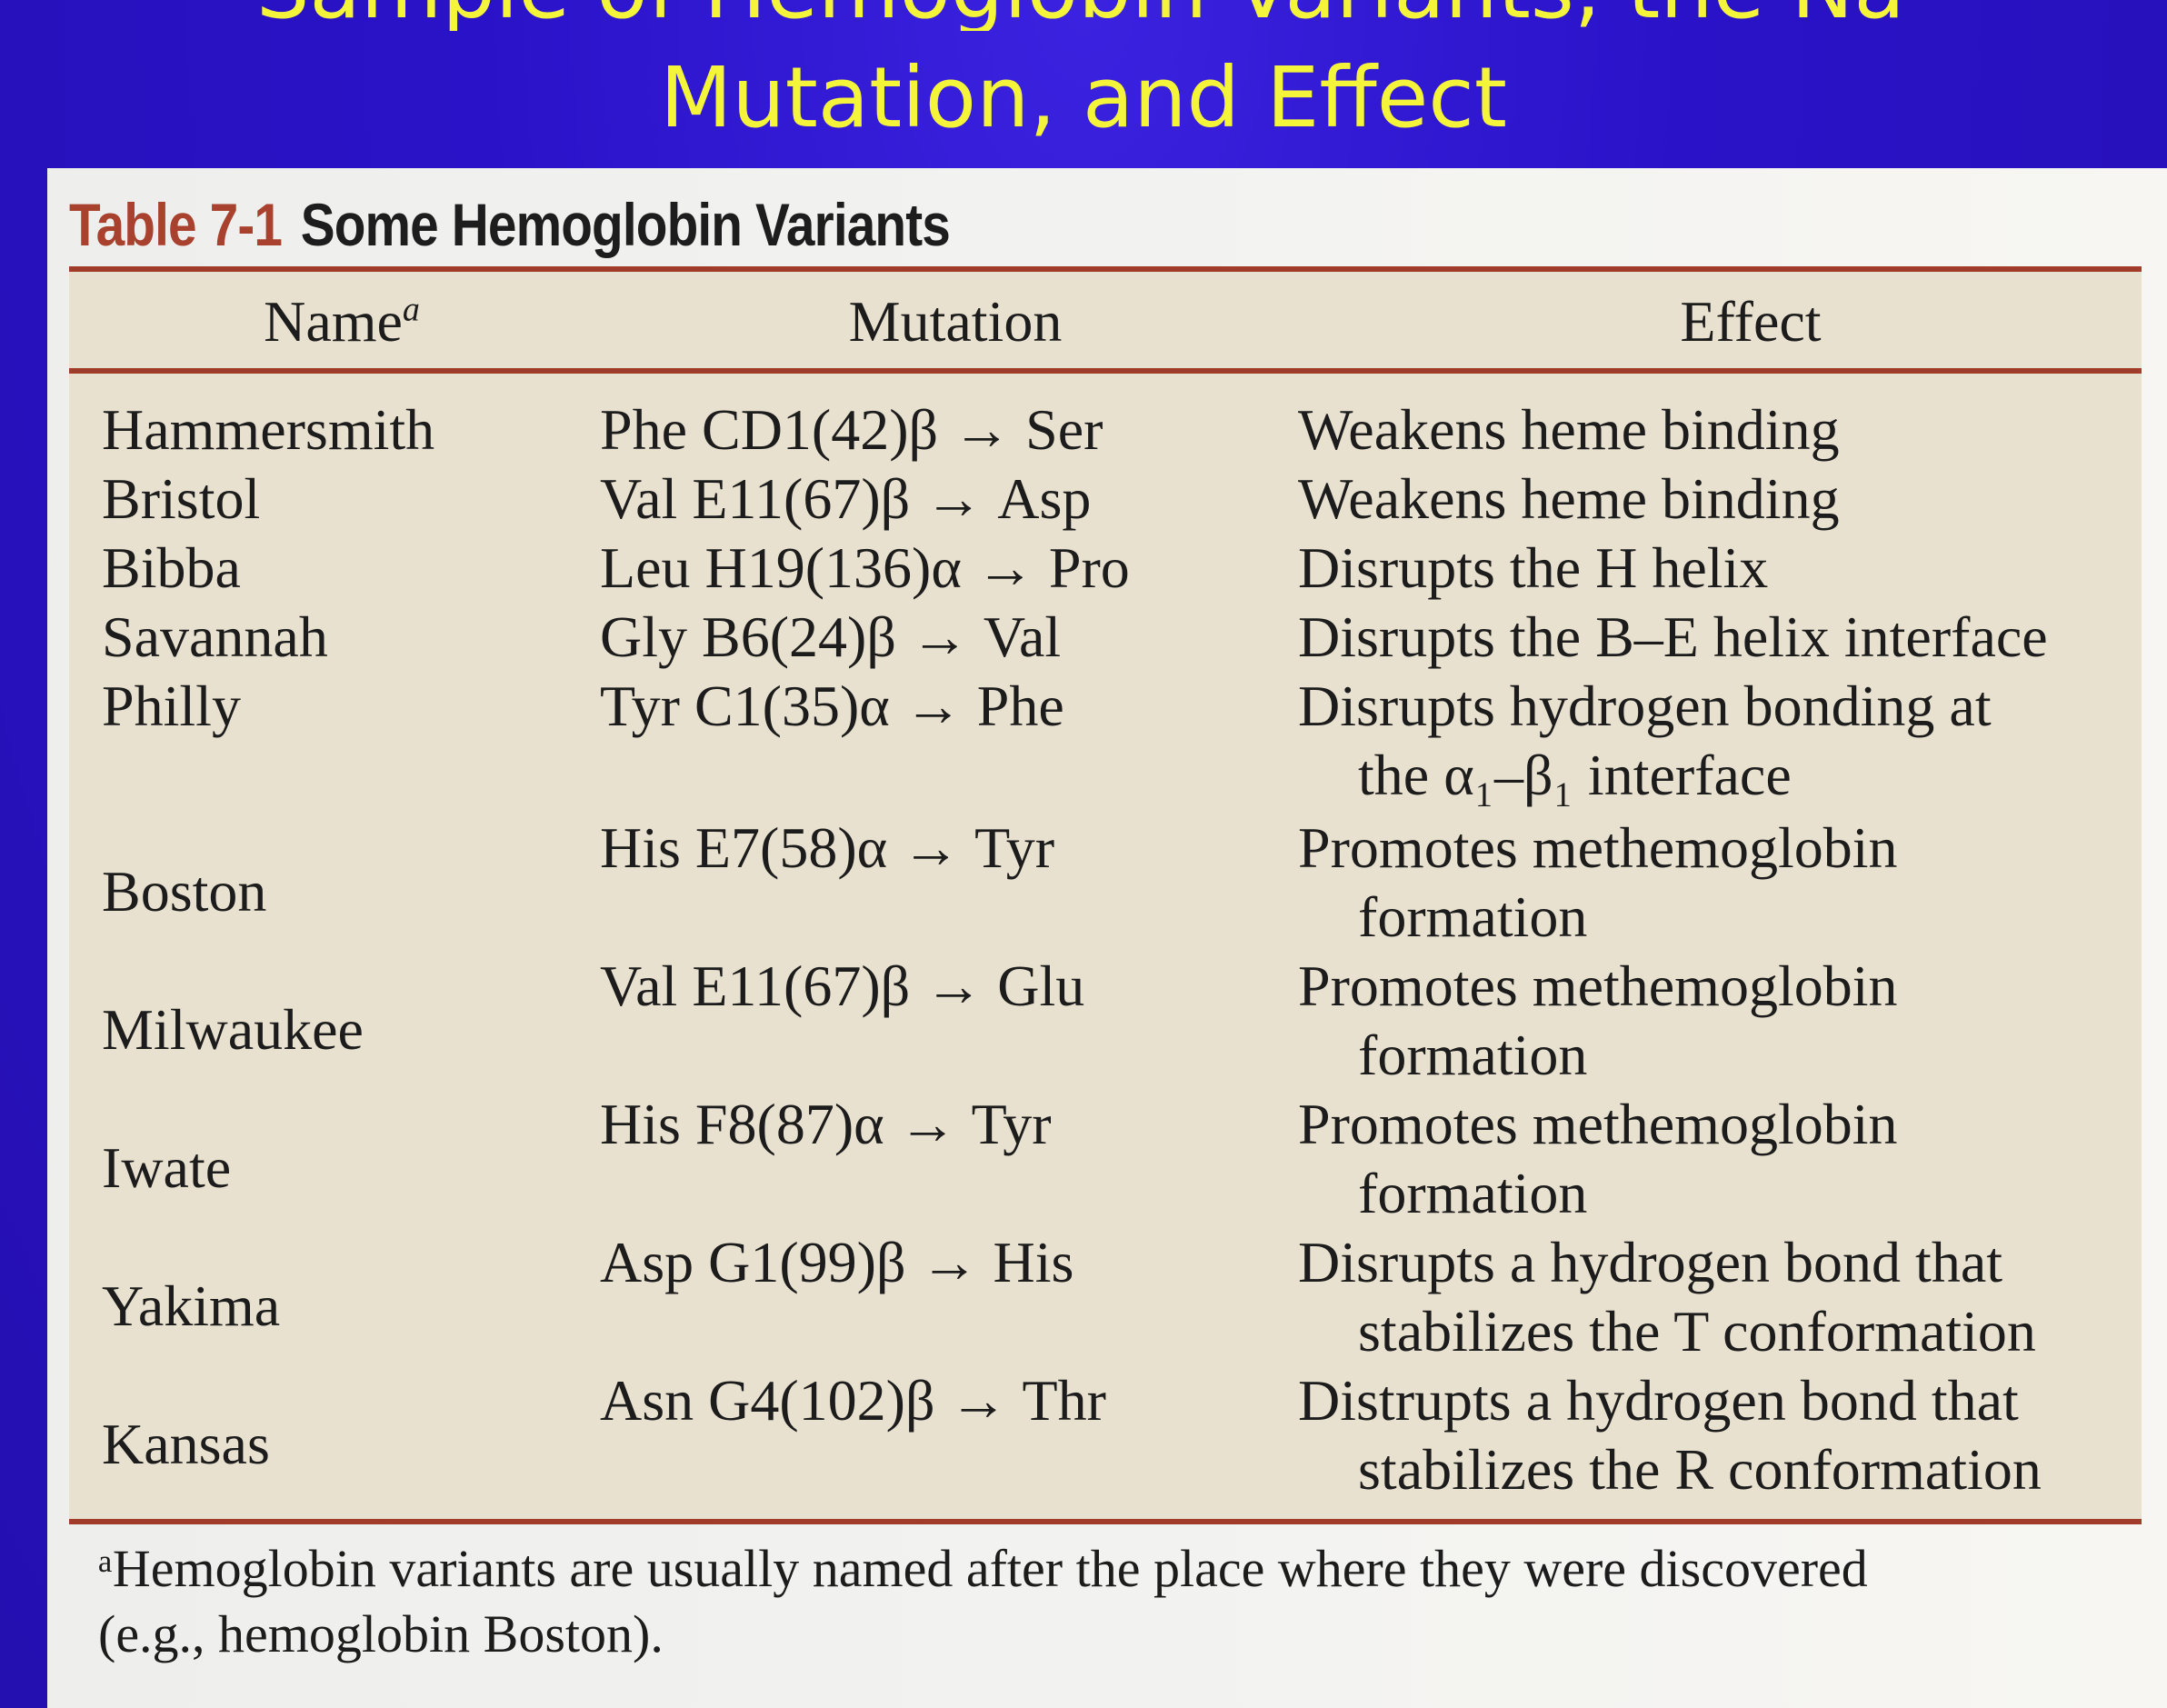 The height and width of the screenshot is (1708, 2167). I want to click on cell-mutation: Asn G4(102)β → Thr, so click(853, 1400).